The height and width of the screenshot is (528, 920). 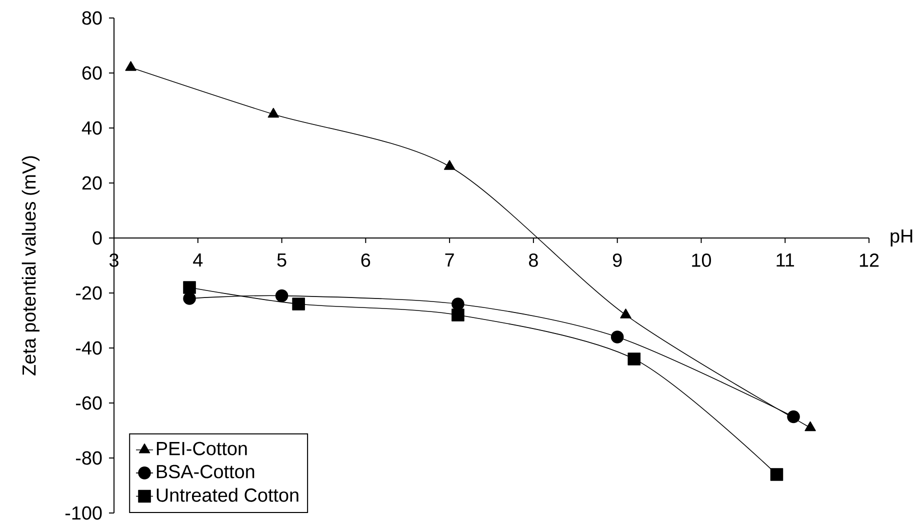 What do you see at coordinates (92, 183) in the screenshot?
I see `y-tick-label: 20` at bounding box center [92, 183].